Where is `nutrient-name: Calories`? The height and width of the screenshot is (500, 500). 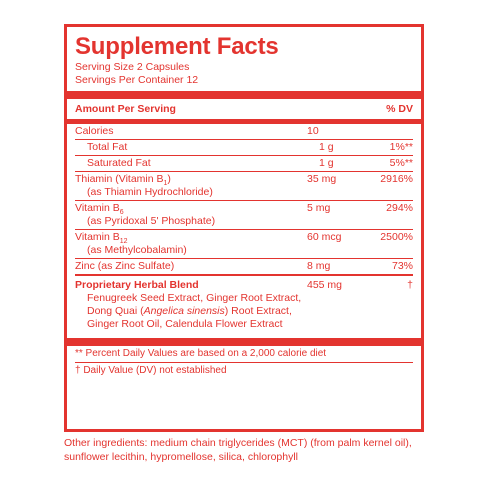
nutrient-name: Calories is located at coordinates (94, 131).